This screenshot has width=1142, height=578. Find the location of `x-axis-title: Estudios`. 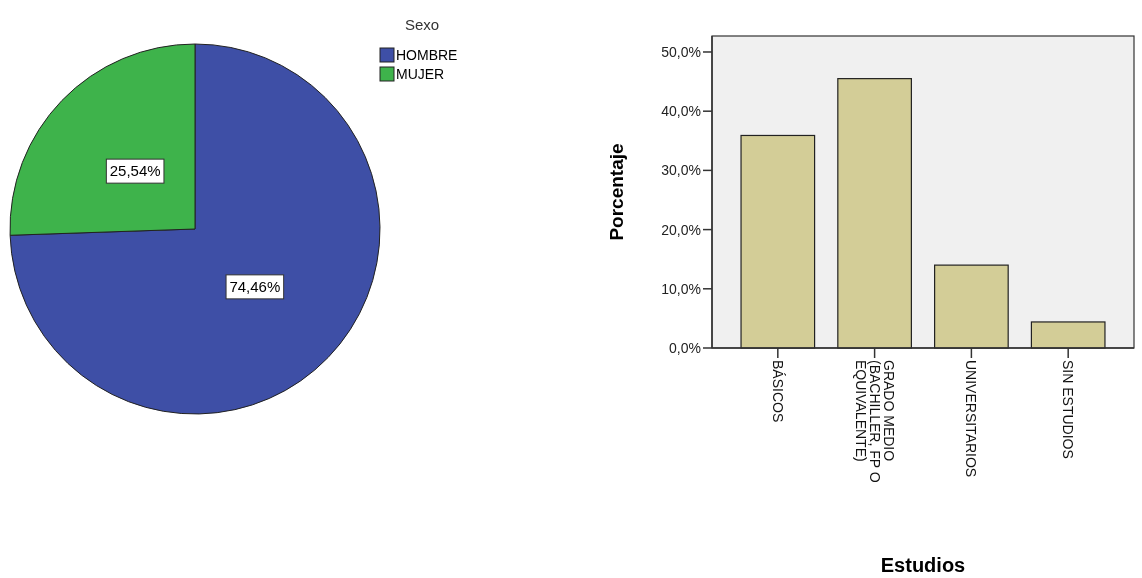

x-axis-title: Estudios is located at coordinates (923, 565).